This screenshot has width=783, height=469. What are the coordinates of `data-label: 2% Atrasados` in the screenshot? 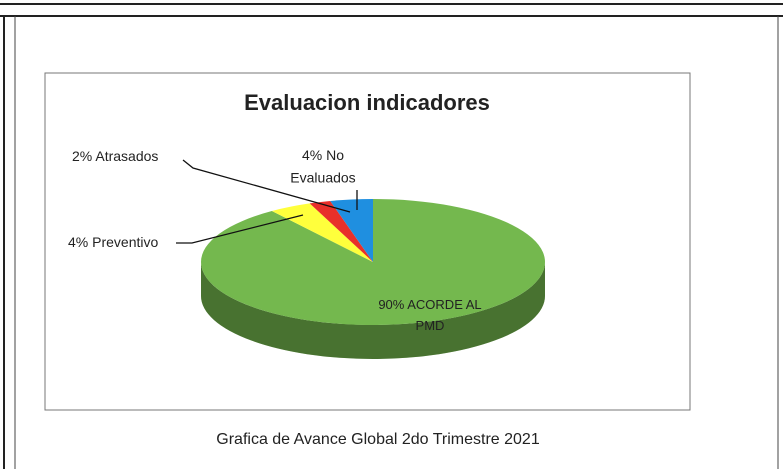 It's located at (115, 156).